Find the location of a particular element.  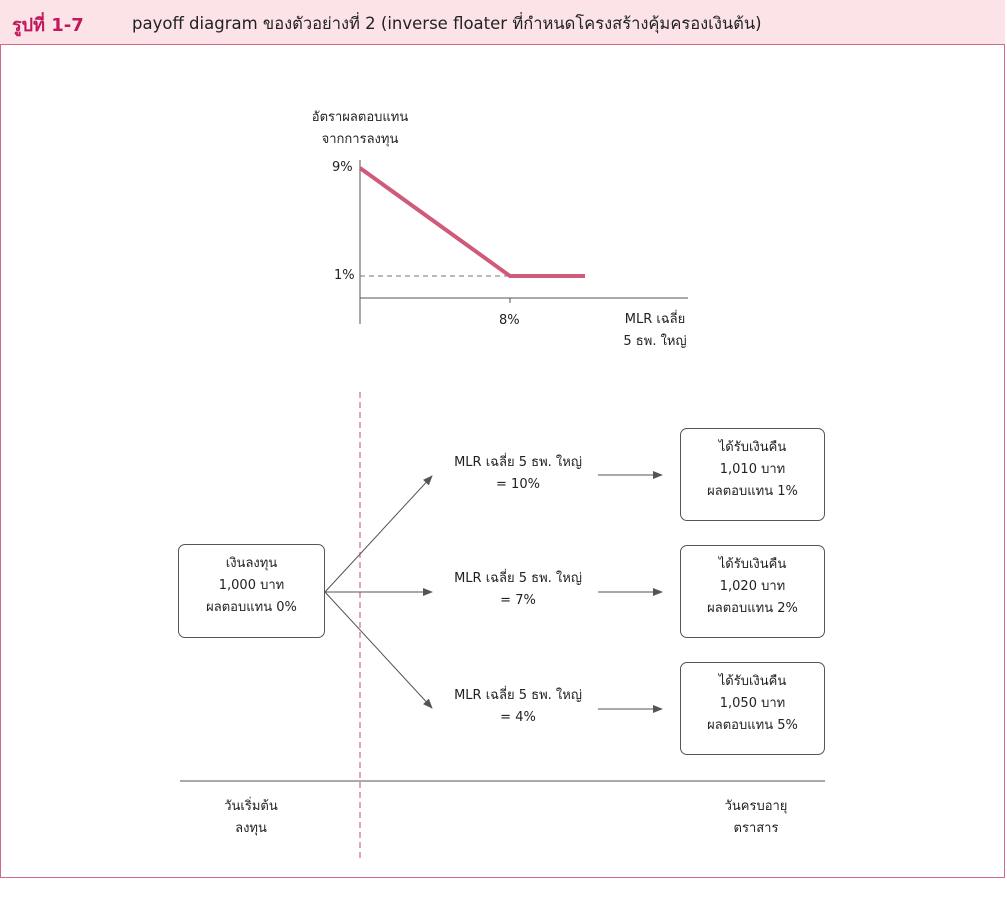

start-investment-box: เงินลงทุน 1,000 บาท ผลตอบแทน 0% is located at coordinates (251, 591).